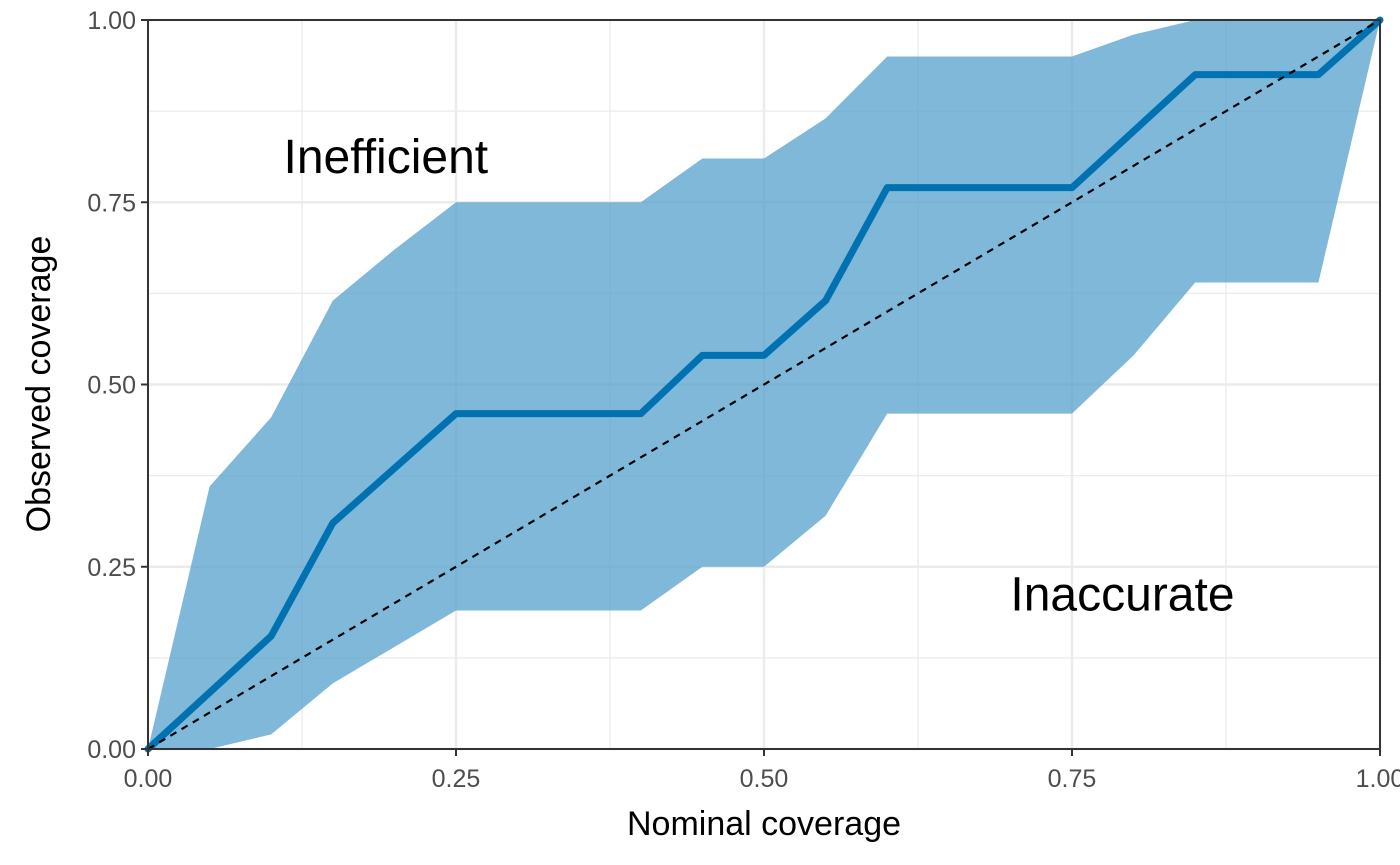  I want to click on x-tick-label: 0.75, so click(1072, 779).